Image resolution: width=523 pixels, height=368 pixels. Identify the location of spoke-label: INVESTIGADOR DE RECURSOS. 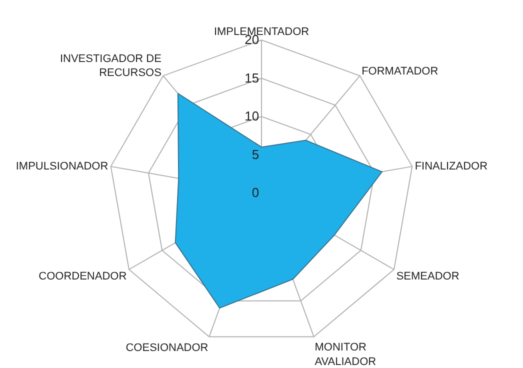
(111, 66).